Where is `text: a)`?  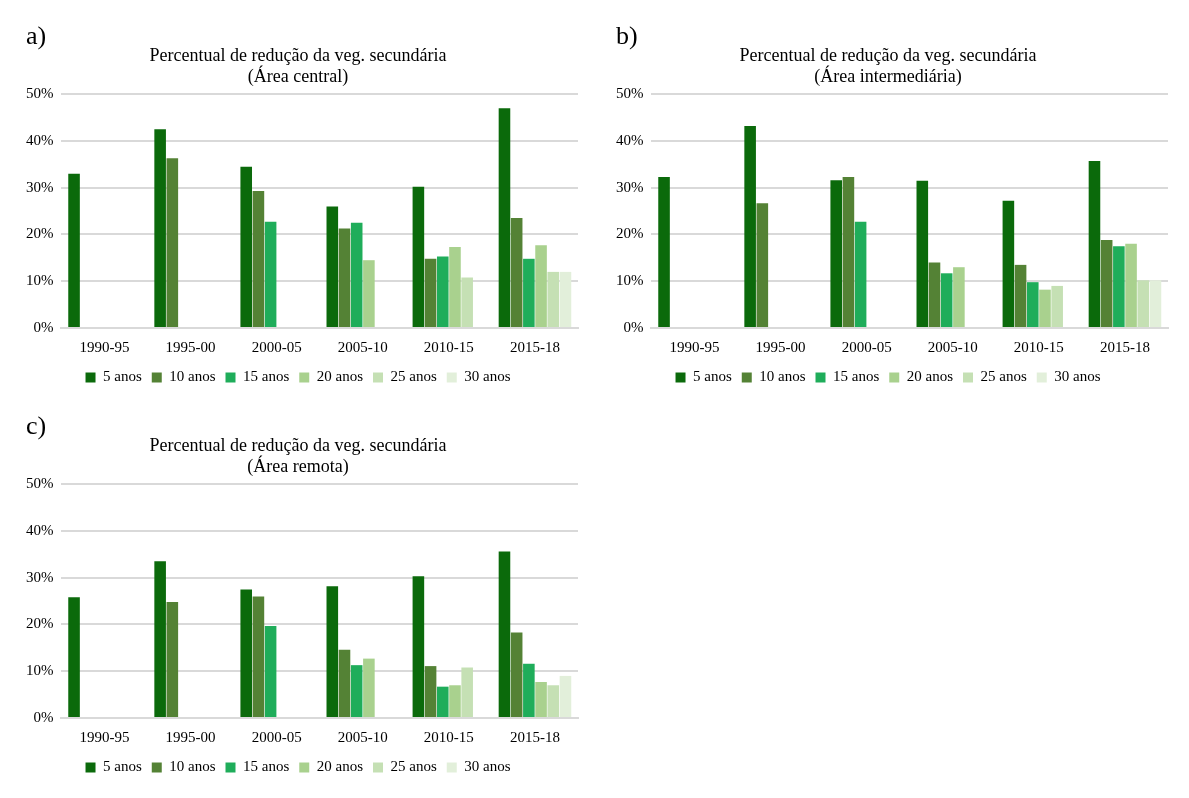 text: a) is located at coordinates (36, 36).